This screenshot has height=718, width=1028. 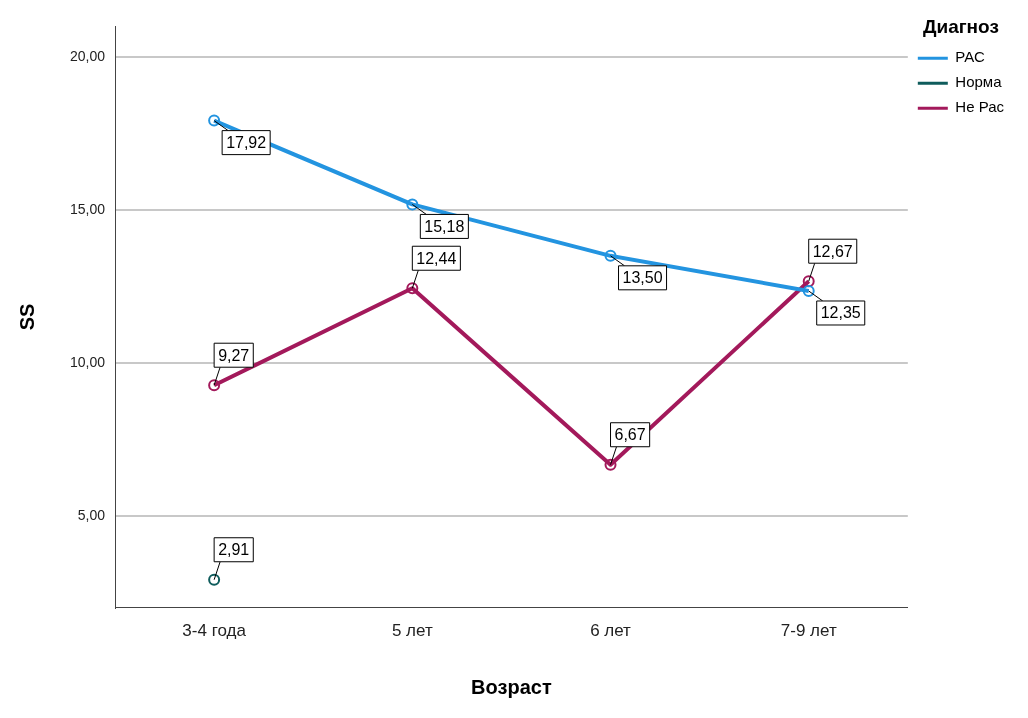 What do you see at coordinates (832, 251) in the screenshot?
I see `data-label: 12,67` at bounding box center [832, 251].